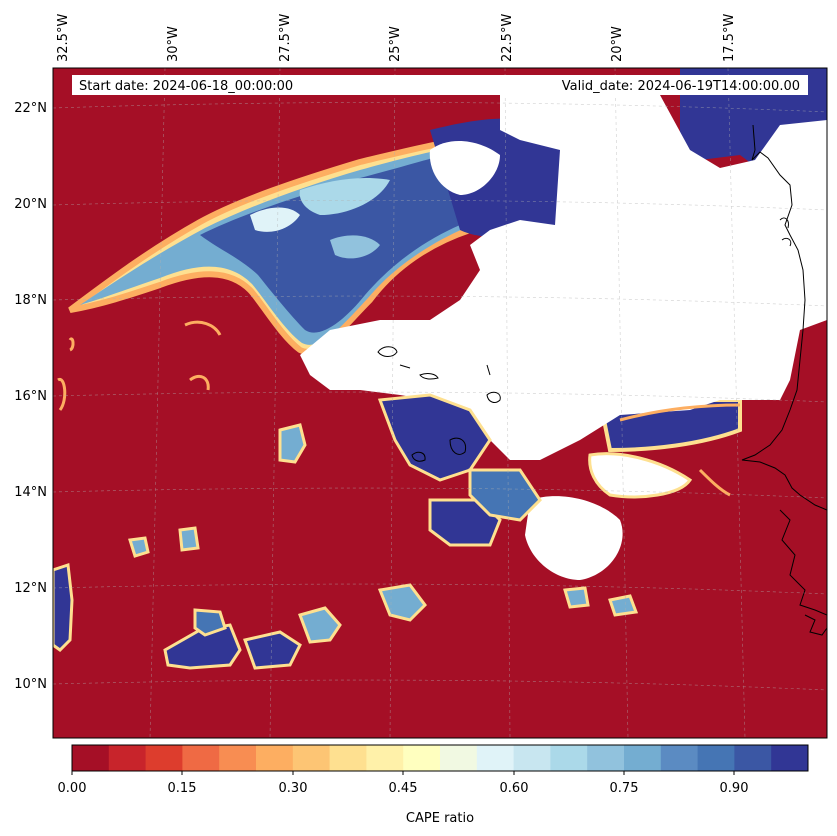 The image size is (837, 836). What do you see at coordinates (182, 788) in the screenshot?
I see `colorbar-tick-1: 0.15` at bounding box center [182, 788].